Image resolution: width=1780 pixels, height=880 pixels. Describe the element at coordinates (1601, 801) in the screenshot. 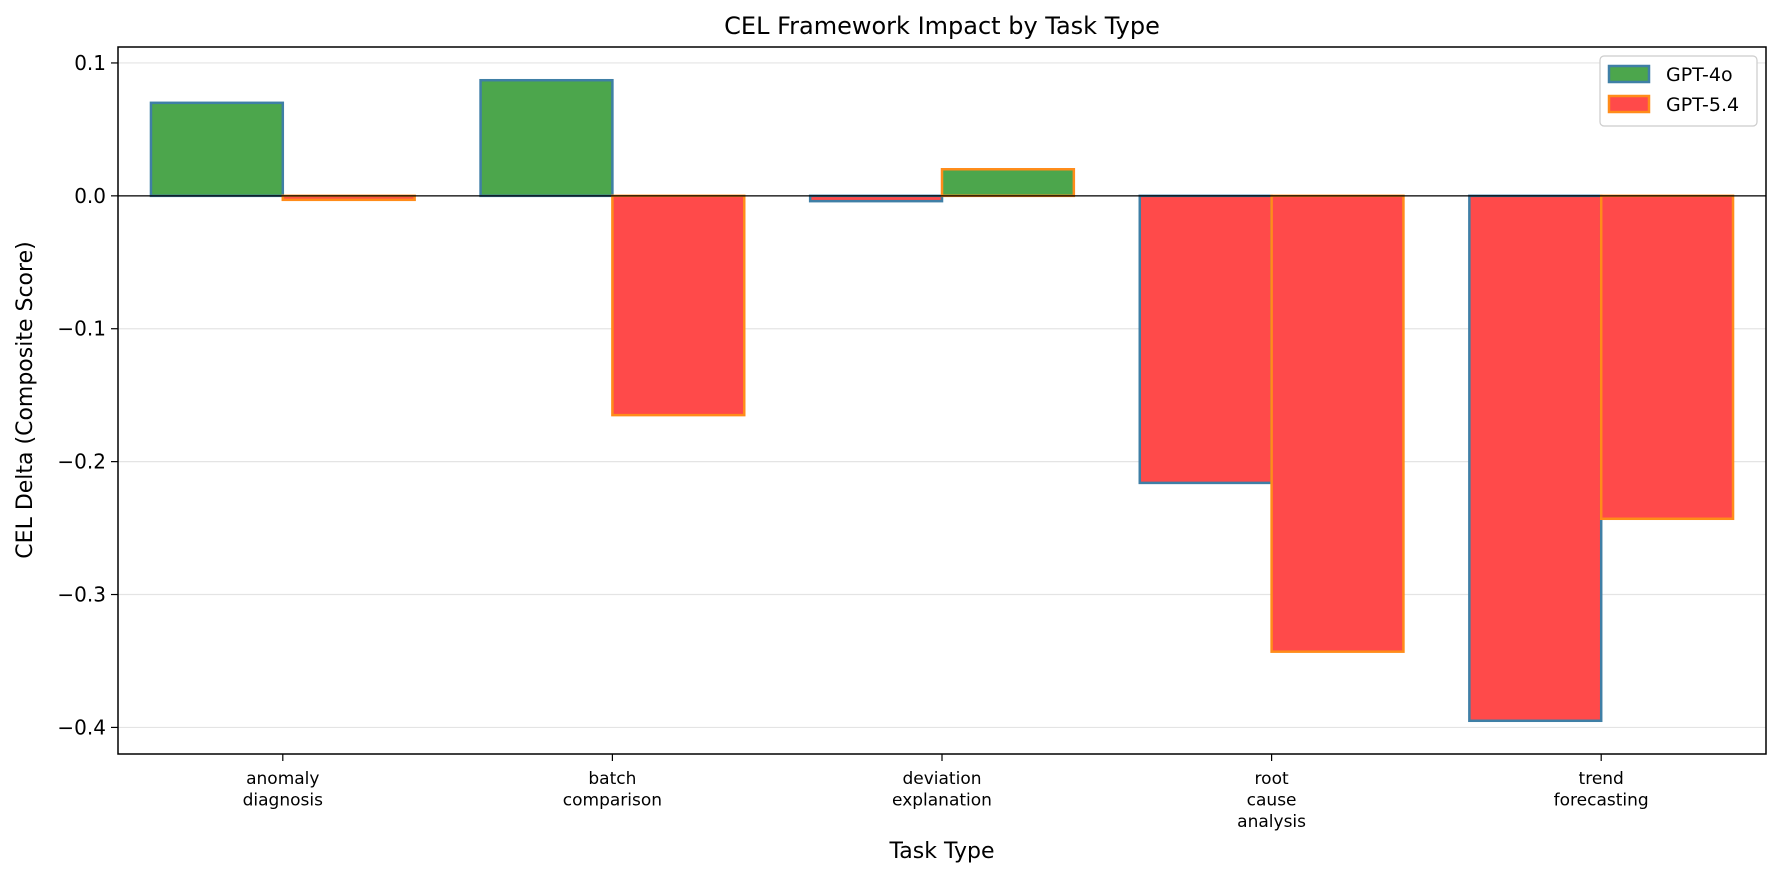

I see `x-tick-label: forecasting` at that location.